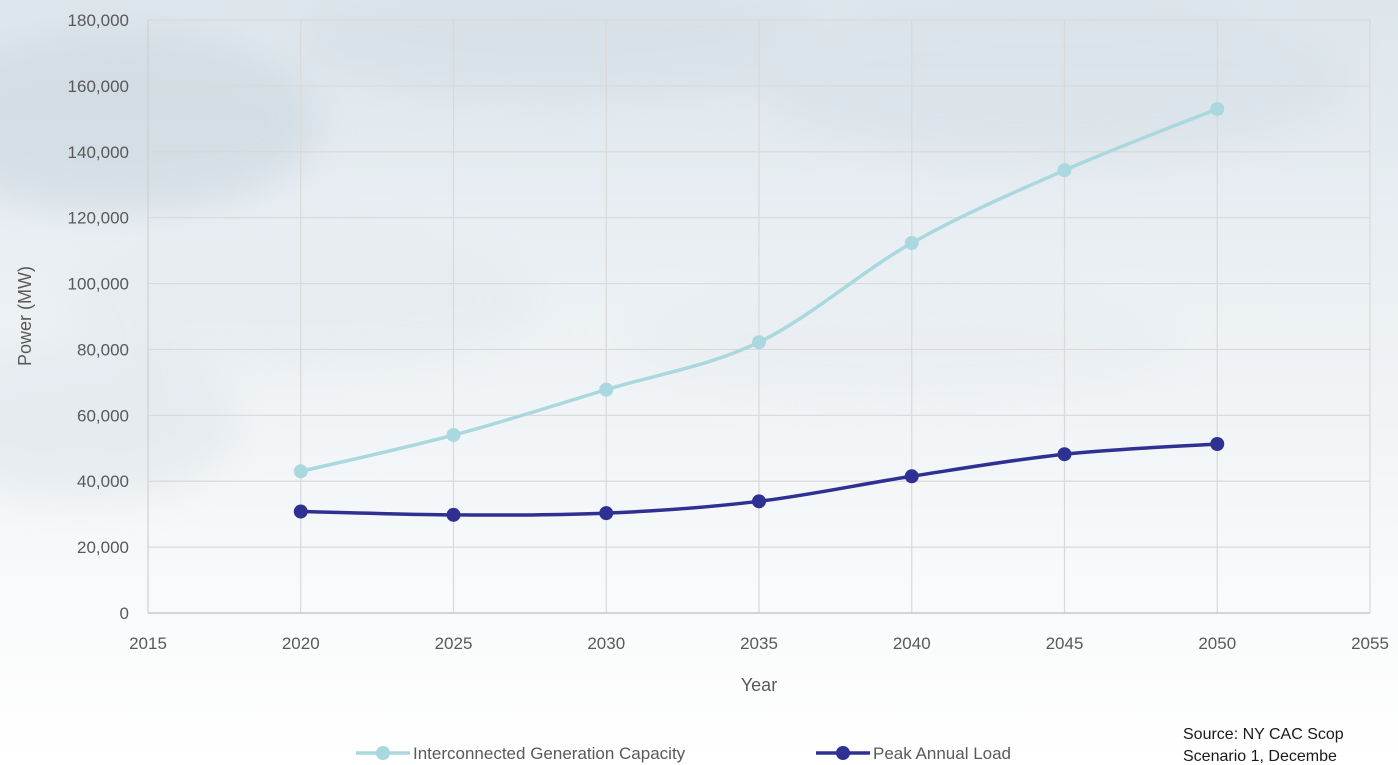  Describe the element at coordinates (1370, 643) in the screenshot. I see `x-tick-label: 2055` at that location.